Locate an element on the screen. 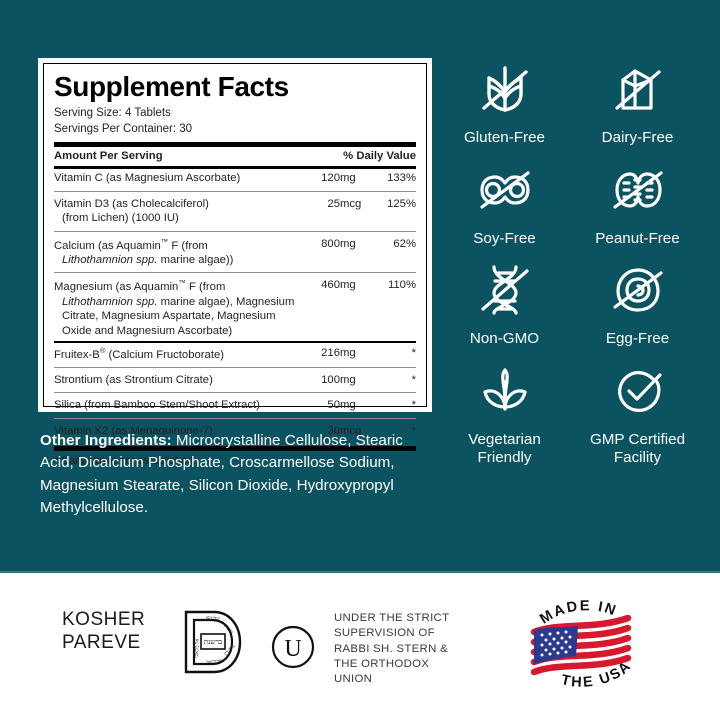 The height and width of the screenshot is (720, 720). nutrient-name-line2: (from Lichen) (1000 IU) is located at coordinates (120, 218).